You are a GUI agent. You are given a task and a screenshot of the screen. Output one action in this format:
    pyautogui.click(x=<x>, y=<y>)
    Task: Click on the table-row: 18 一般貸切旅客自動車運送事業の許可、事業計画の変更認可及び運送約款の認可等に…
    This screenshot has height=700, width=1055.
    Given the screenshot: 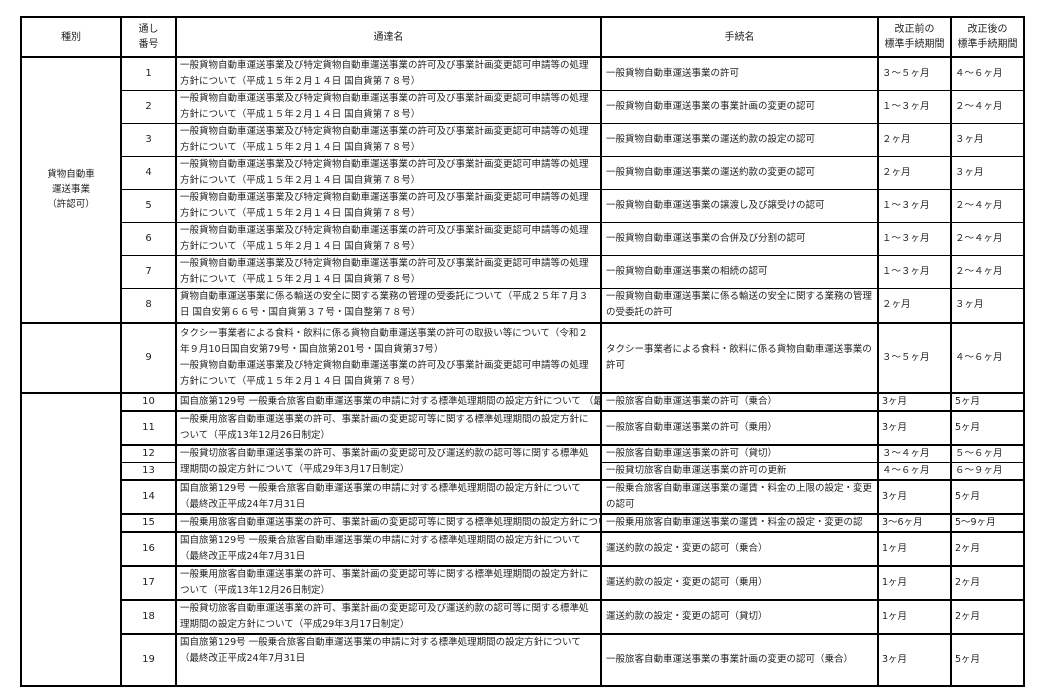 What is the action you would take?
    pyautogui.click(x=523, y=616)
    